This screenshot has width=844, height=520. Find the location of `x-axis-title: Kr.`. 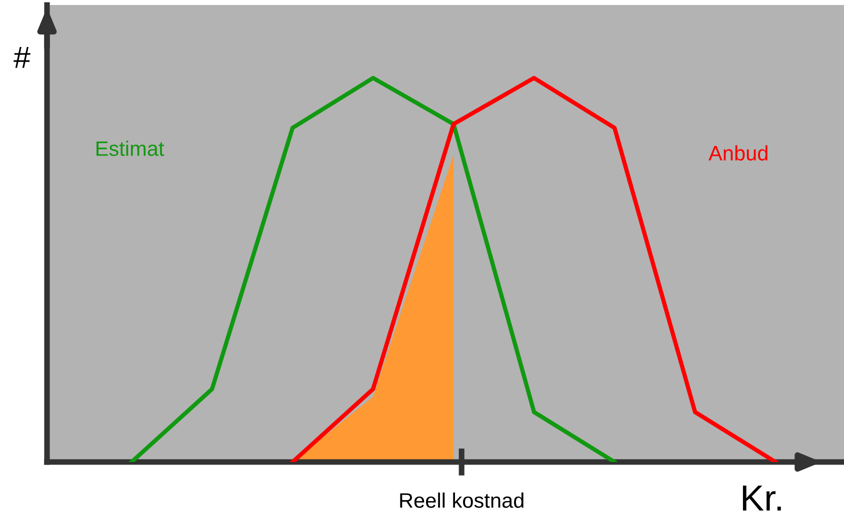

x-axis-title: Kr. is located at coordinates (761, 498).